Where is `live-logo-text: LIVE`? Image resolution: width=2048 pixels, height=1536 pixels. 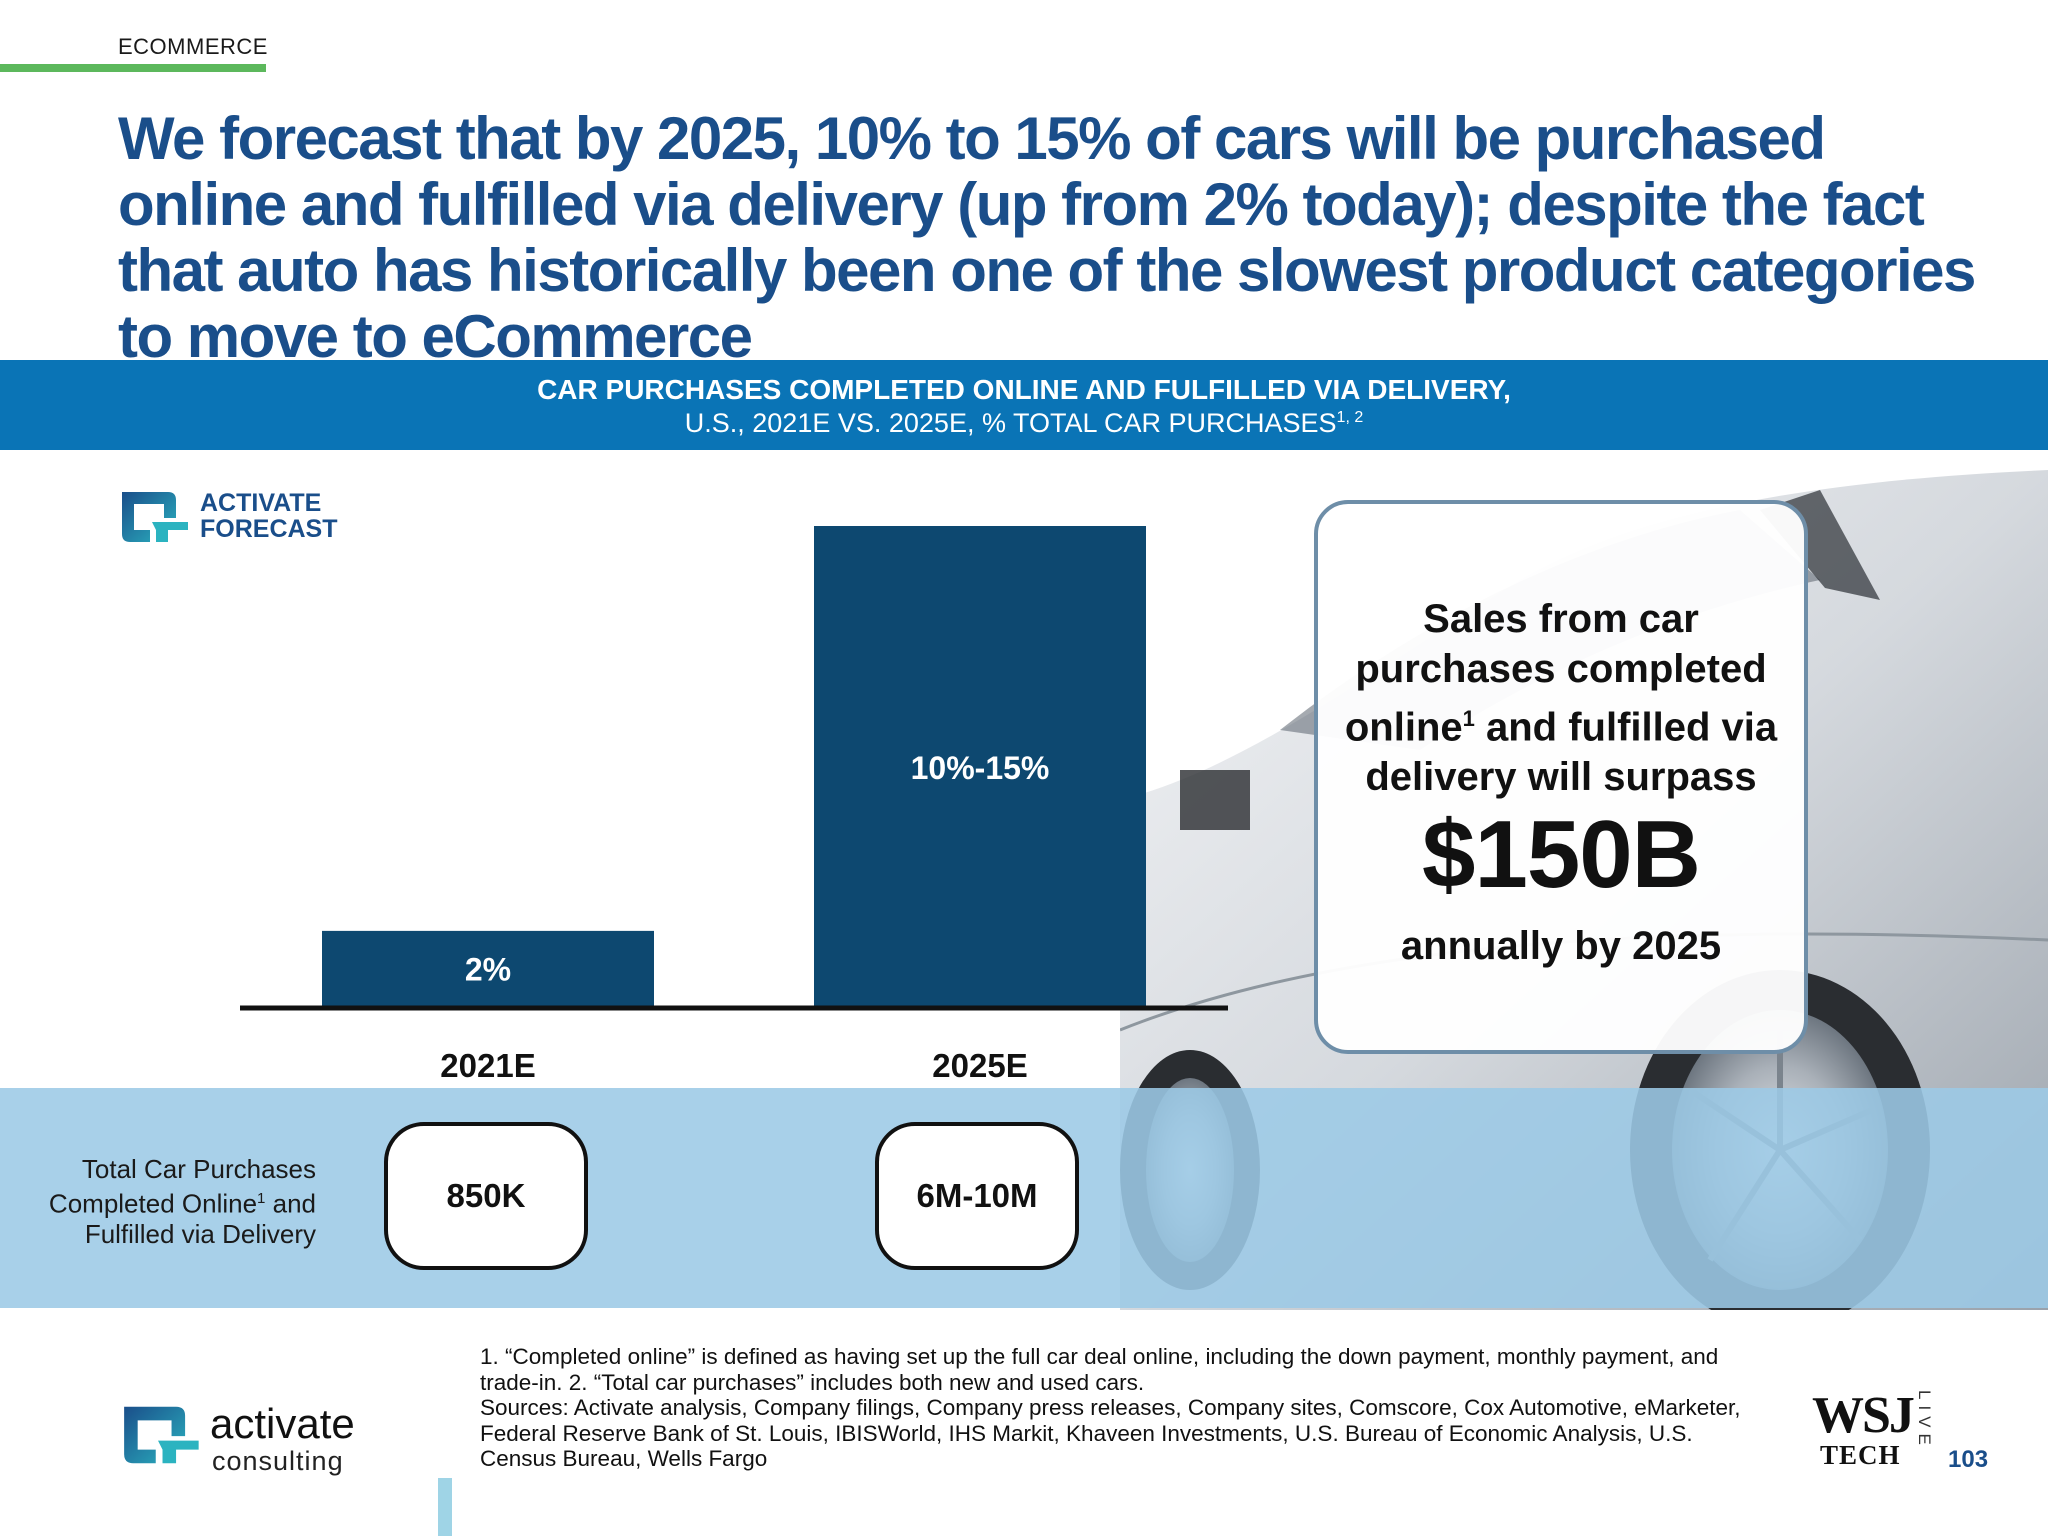 live-logo-text: LIVE is located at coordinates (1924, 1420).